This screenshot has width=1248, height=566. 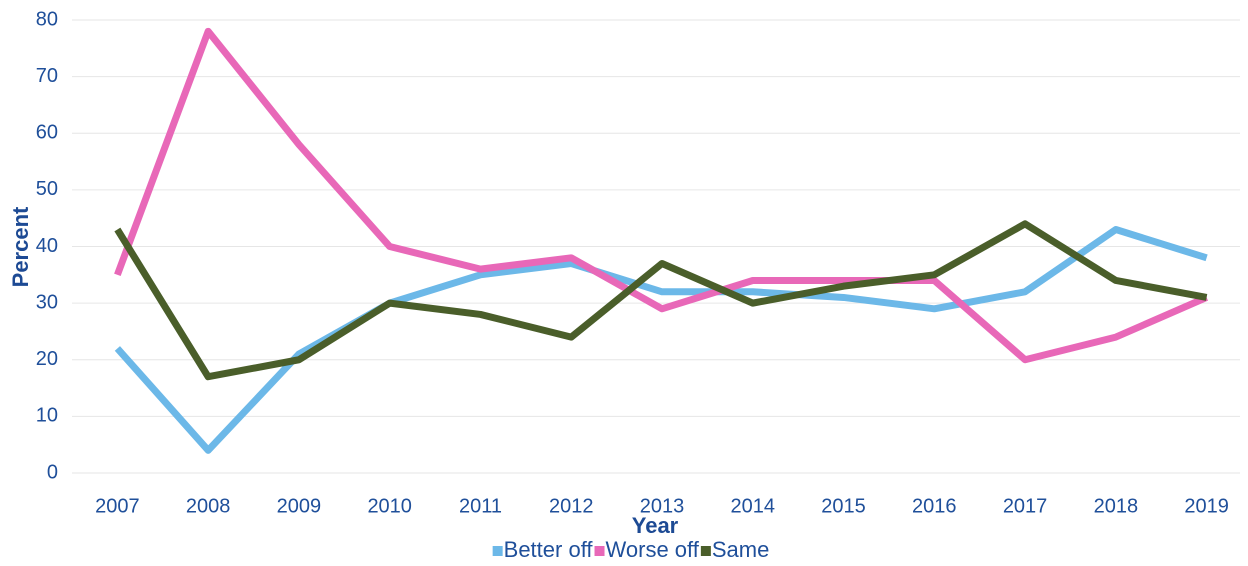 What do you see at coordinates (47, 246) in the screenshot?
I see `y-tick-label: 40` at bounding box center [47, 246].